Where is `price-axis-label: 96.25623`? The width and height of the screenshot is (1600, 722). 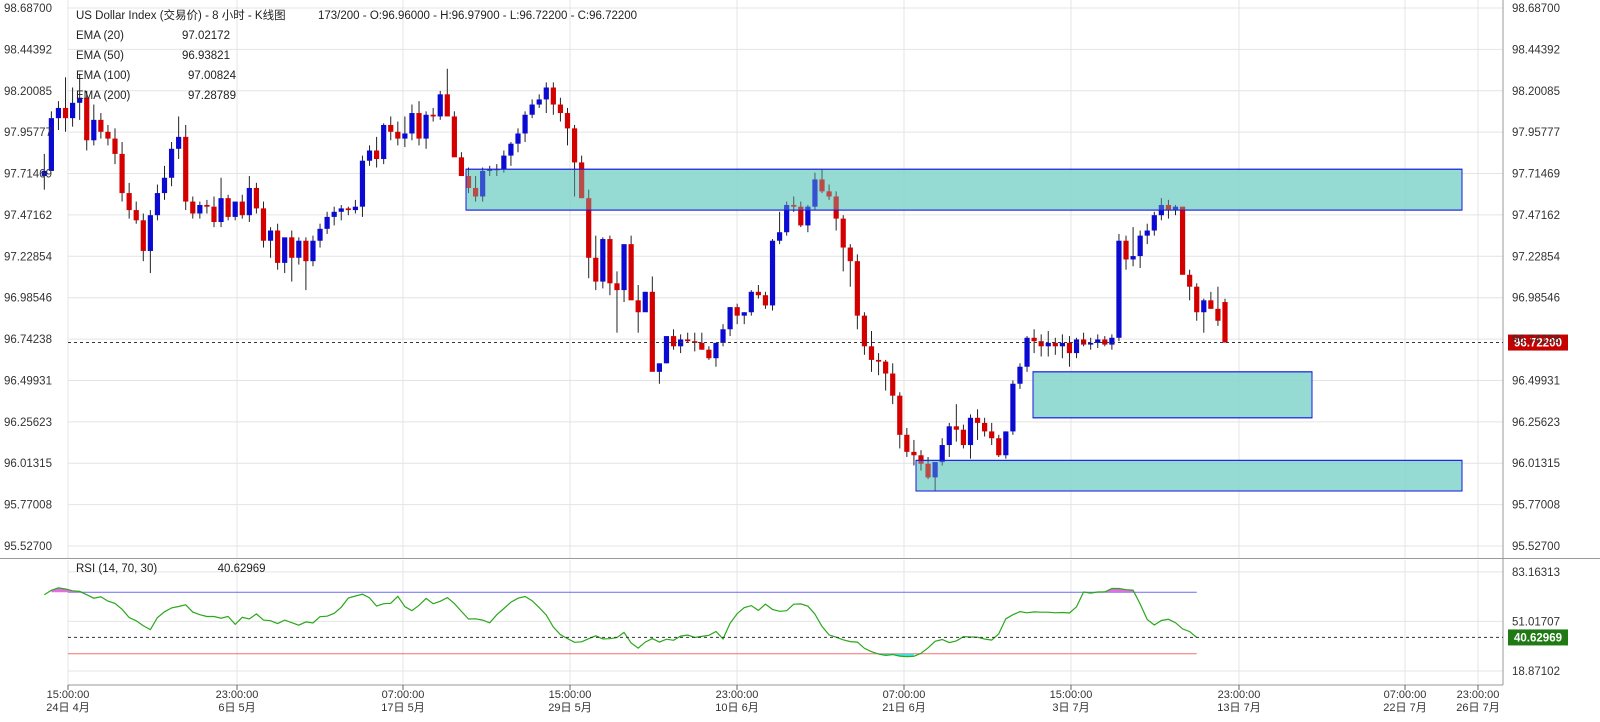 price-axis-label: 96.25623 is located at coordinates (1536, 423).